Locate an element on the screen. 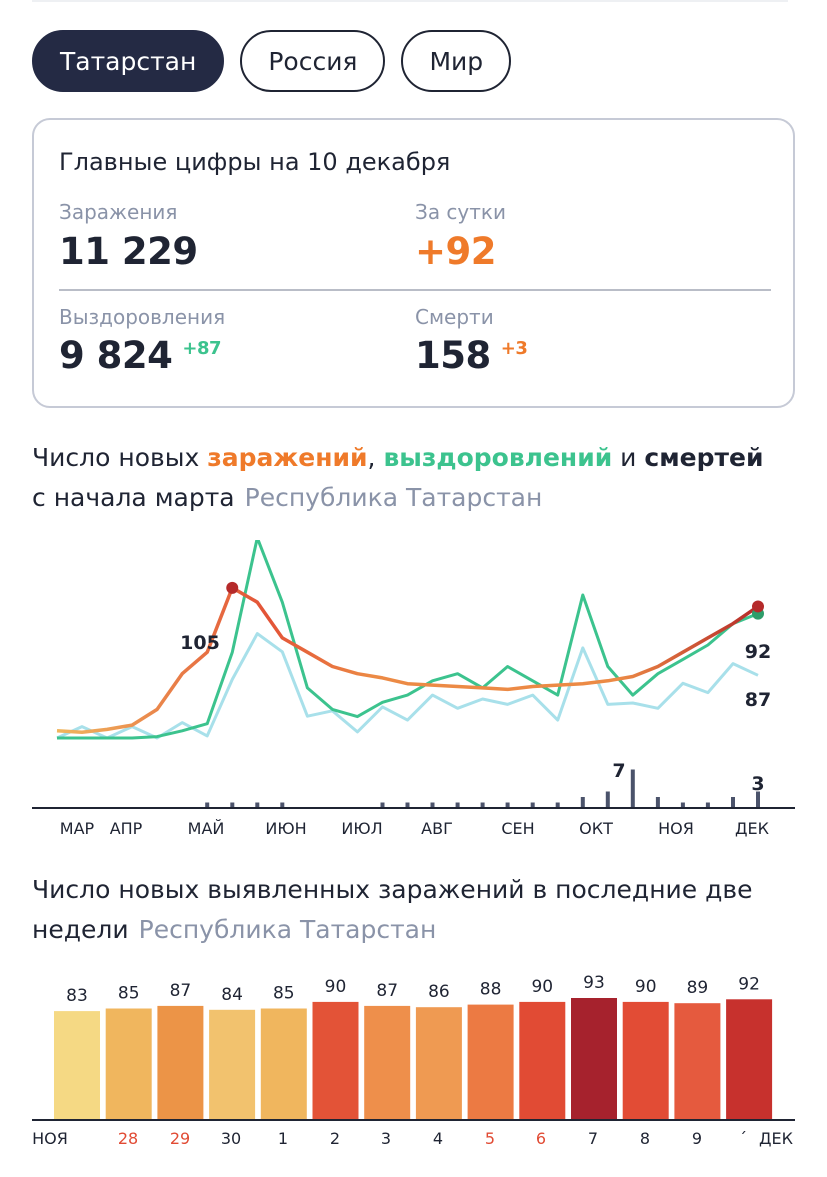 The width and height of the screenshot is (827, 1177). peak-infections-label: 105 is located at coordinates (200, 643).